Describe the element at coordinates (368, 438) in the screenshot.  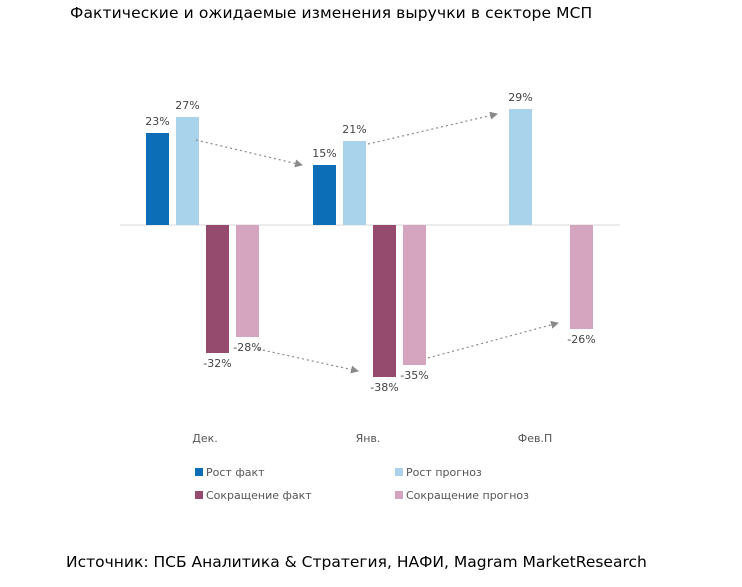
I see `category-label-2: Янв.` at that location.